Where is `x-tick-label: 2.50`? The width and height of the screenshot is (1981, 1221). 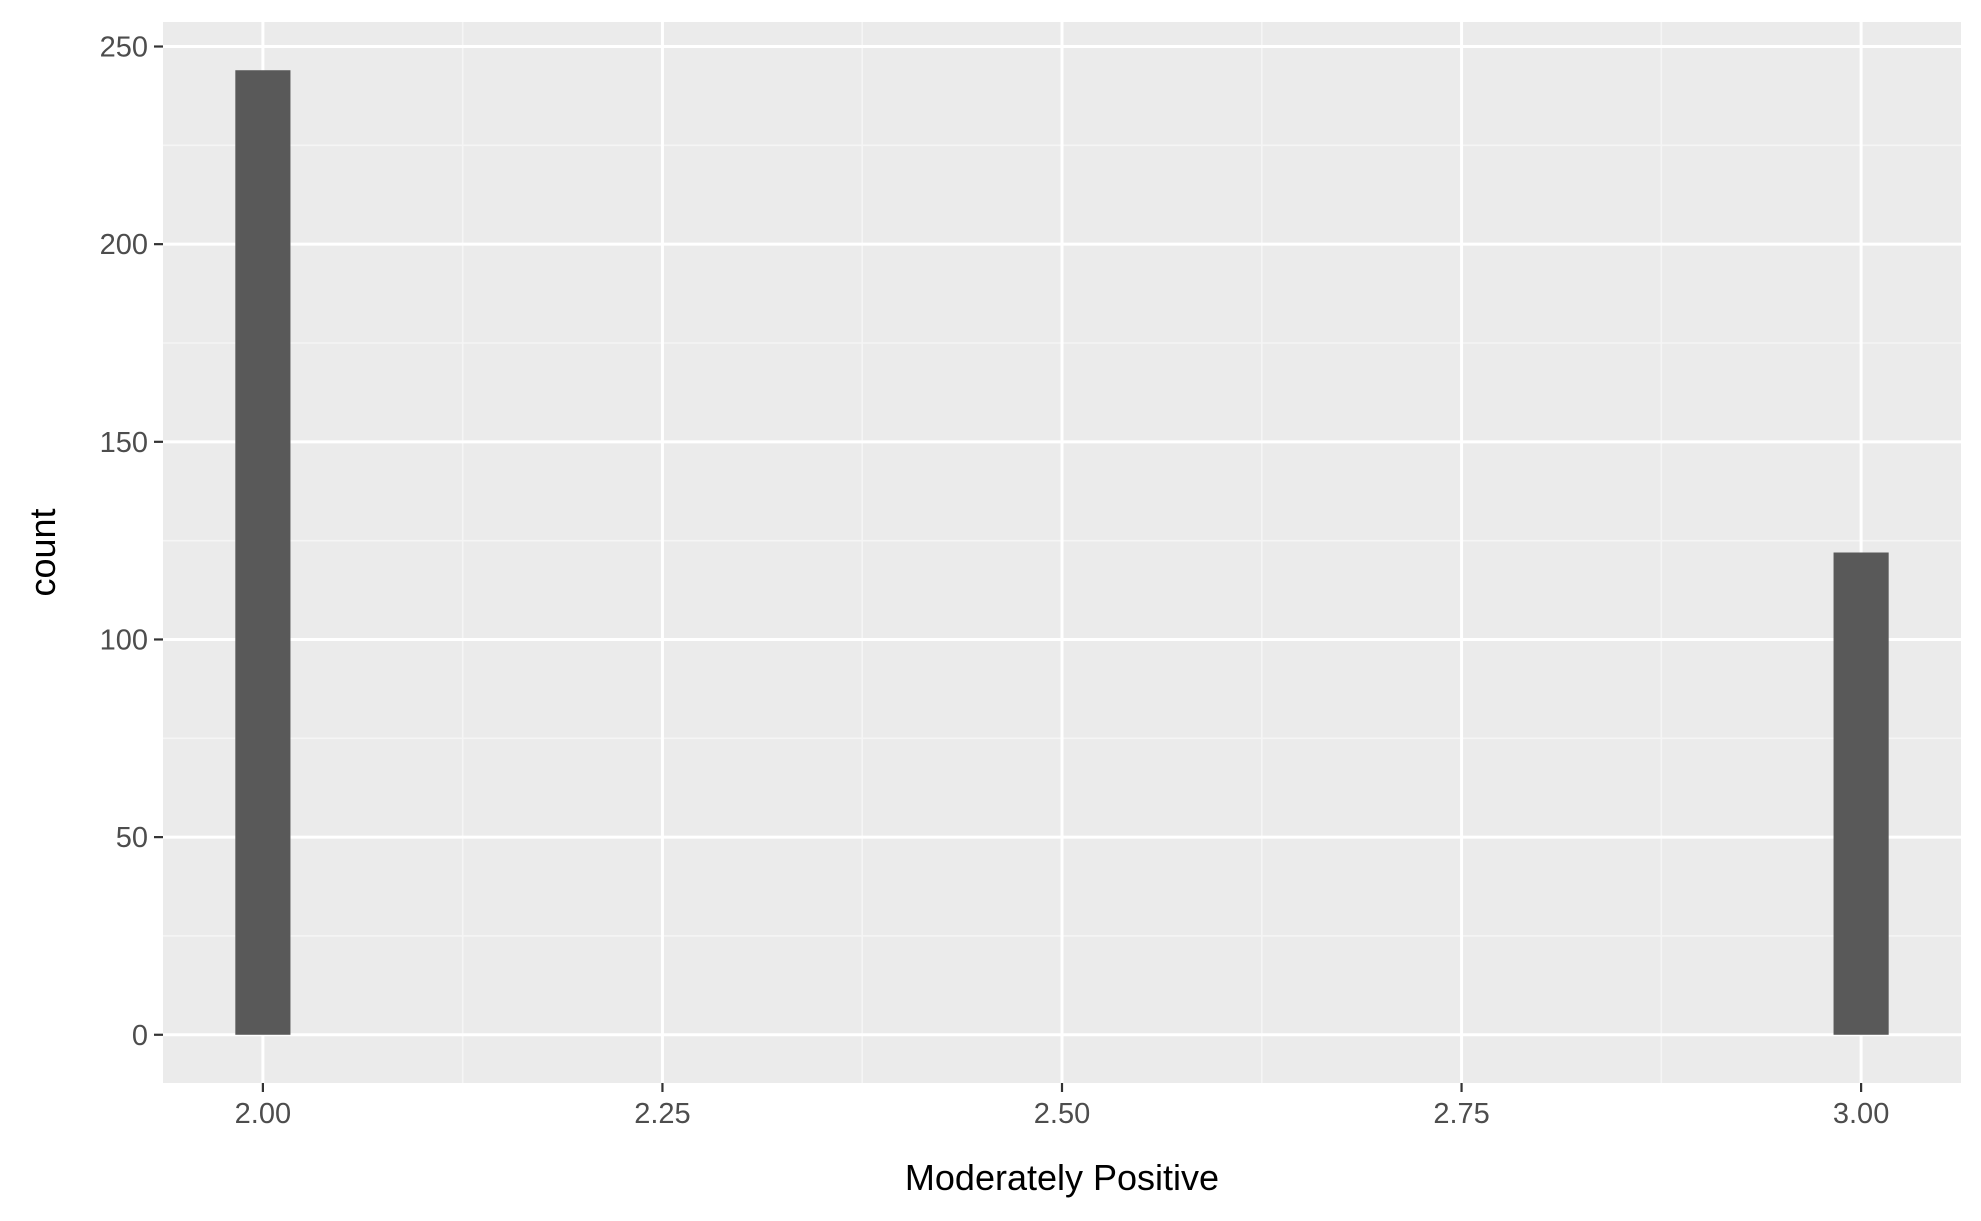 x-tick-label: 2.50 is located at coordinates (1062, 1114).